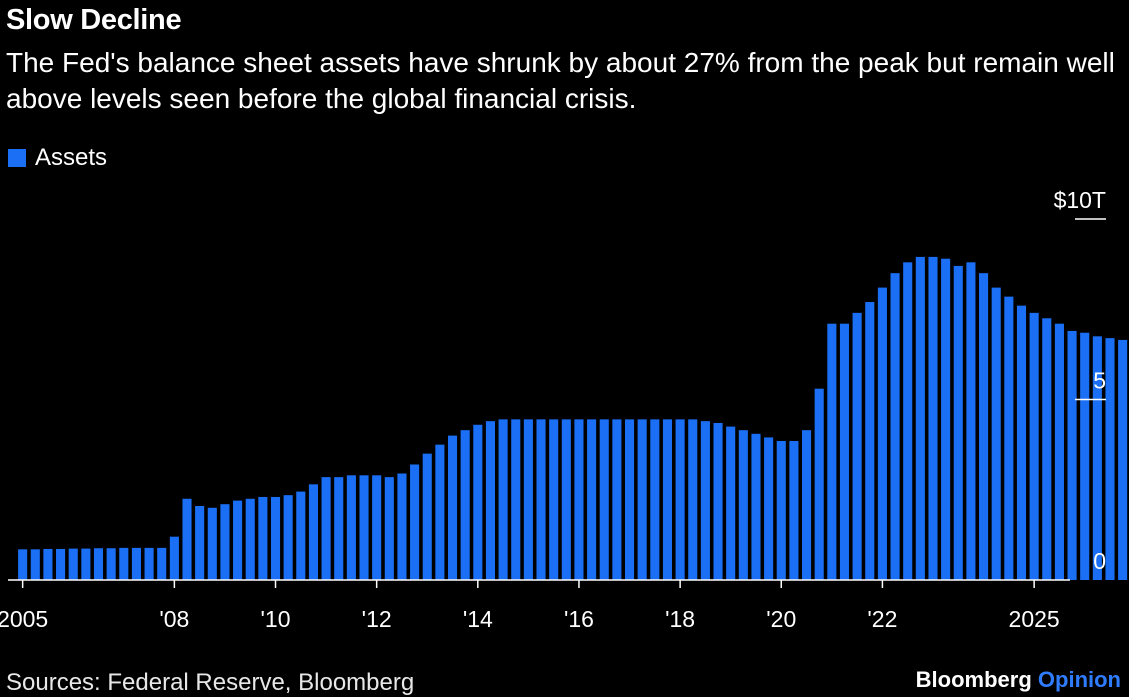 The image size is (1129, 697). I want to click on brand-logo: Bloomberg Opinion, so click(1018, 680).